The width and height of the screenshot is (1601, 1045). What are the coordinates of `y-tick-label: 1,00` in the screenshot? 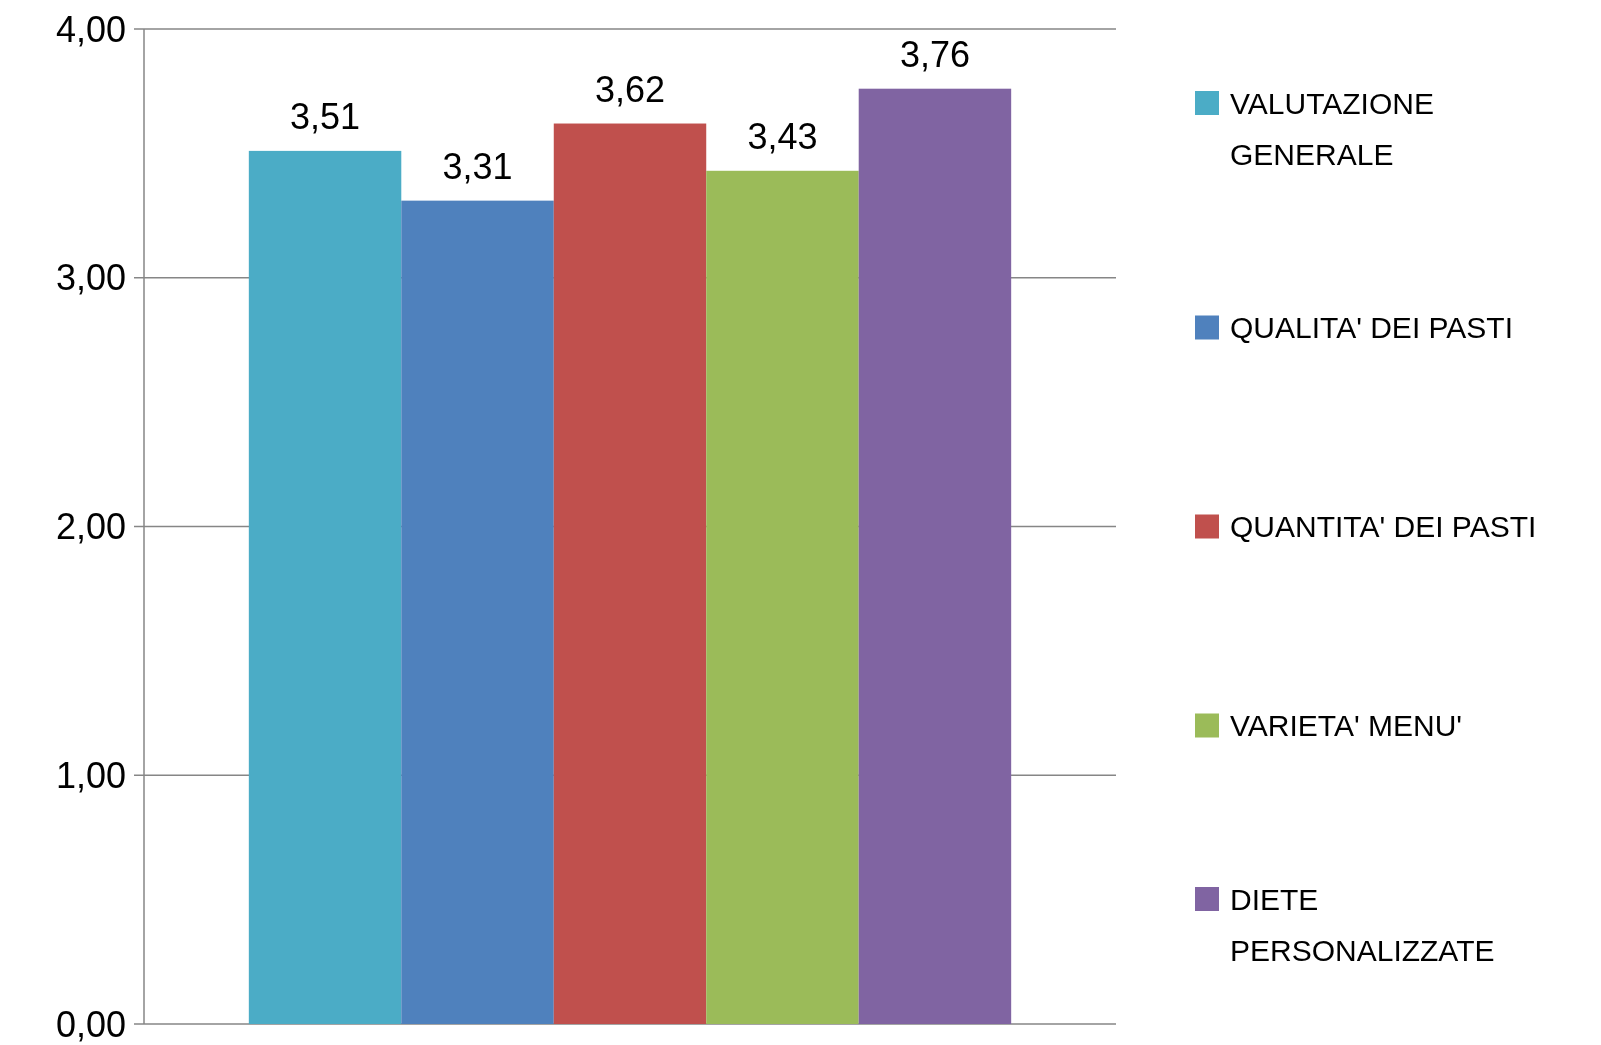 It's located at (90, 775).